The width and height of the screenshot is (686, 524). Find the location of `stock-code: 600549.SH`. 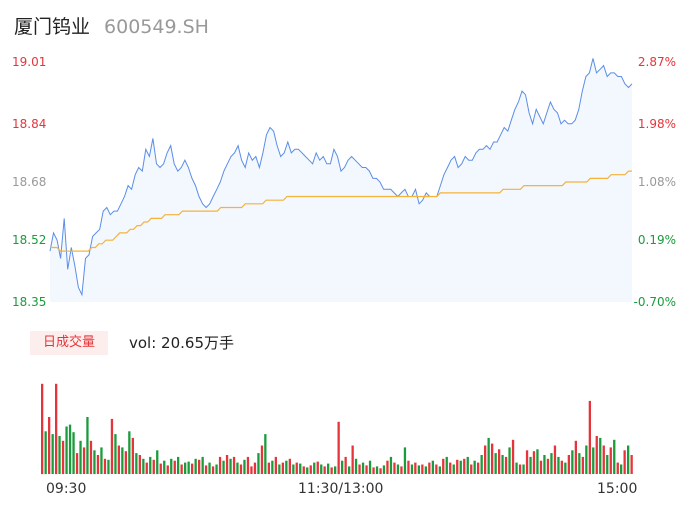

stock-code: 600549.SH is located at coordinates (156, 27).